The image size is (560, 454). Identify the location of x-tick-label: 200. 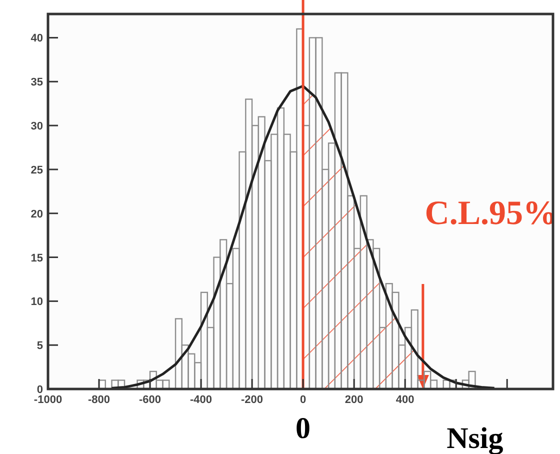
(354, 400).